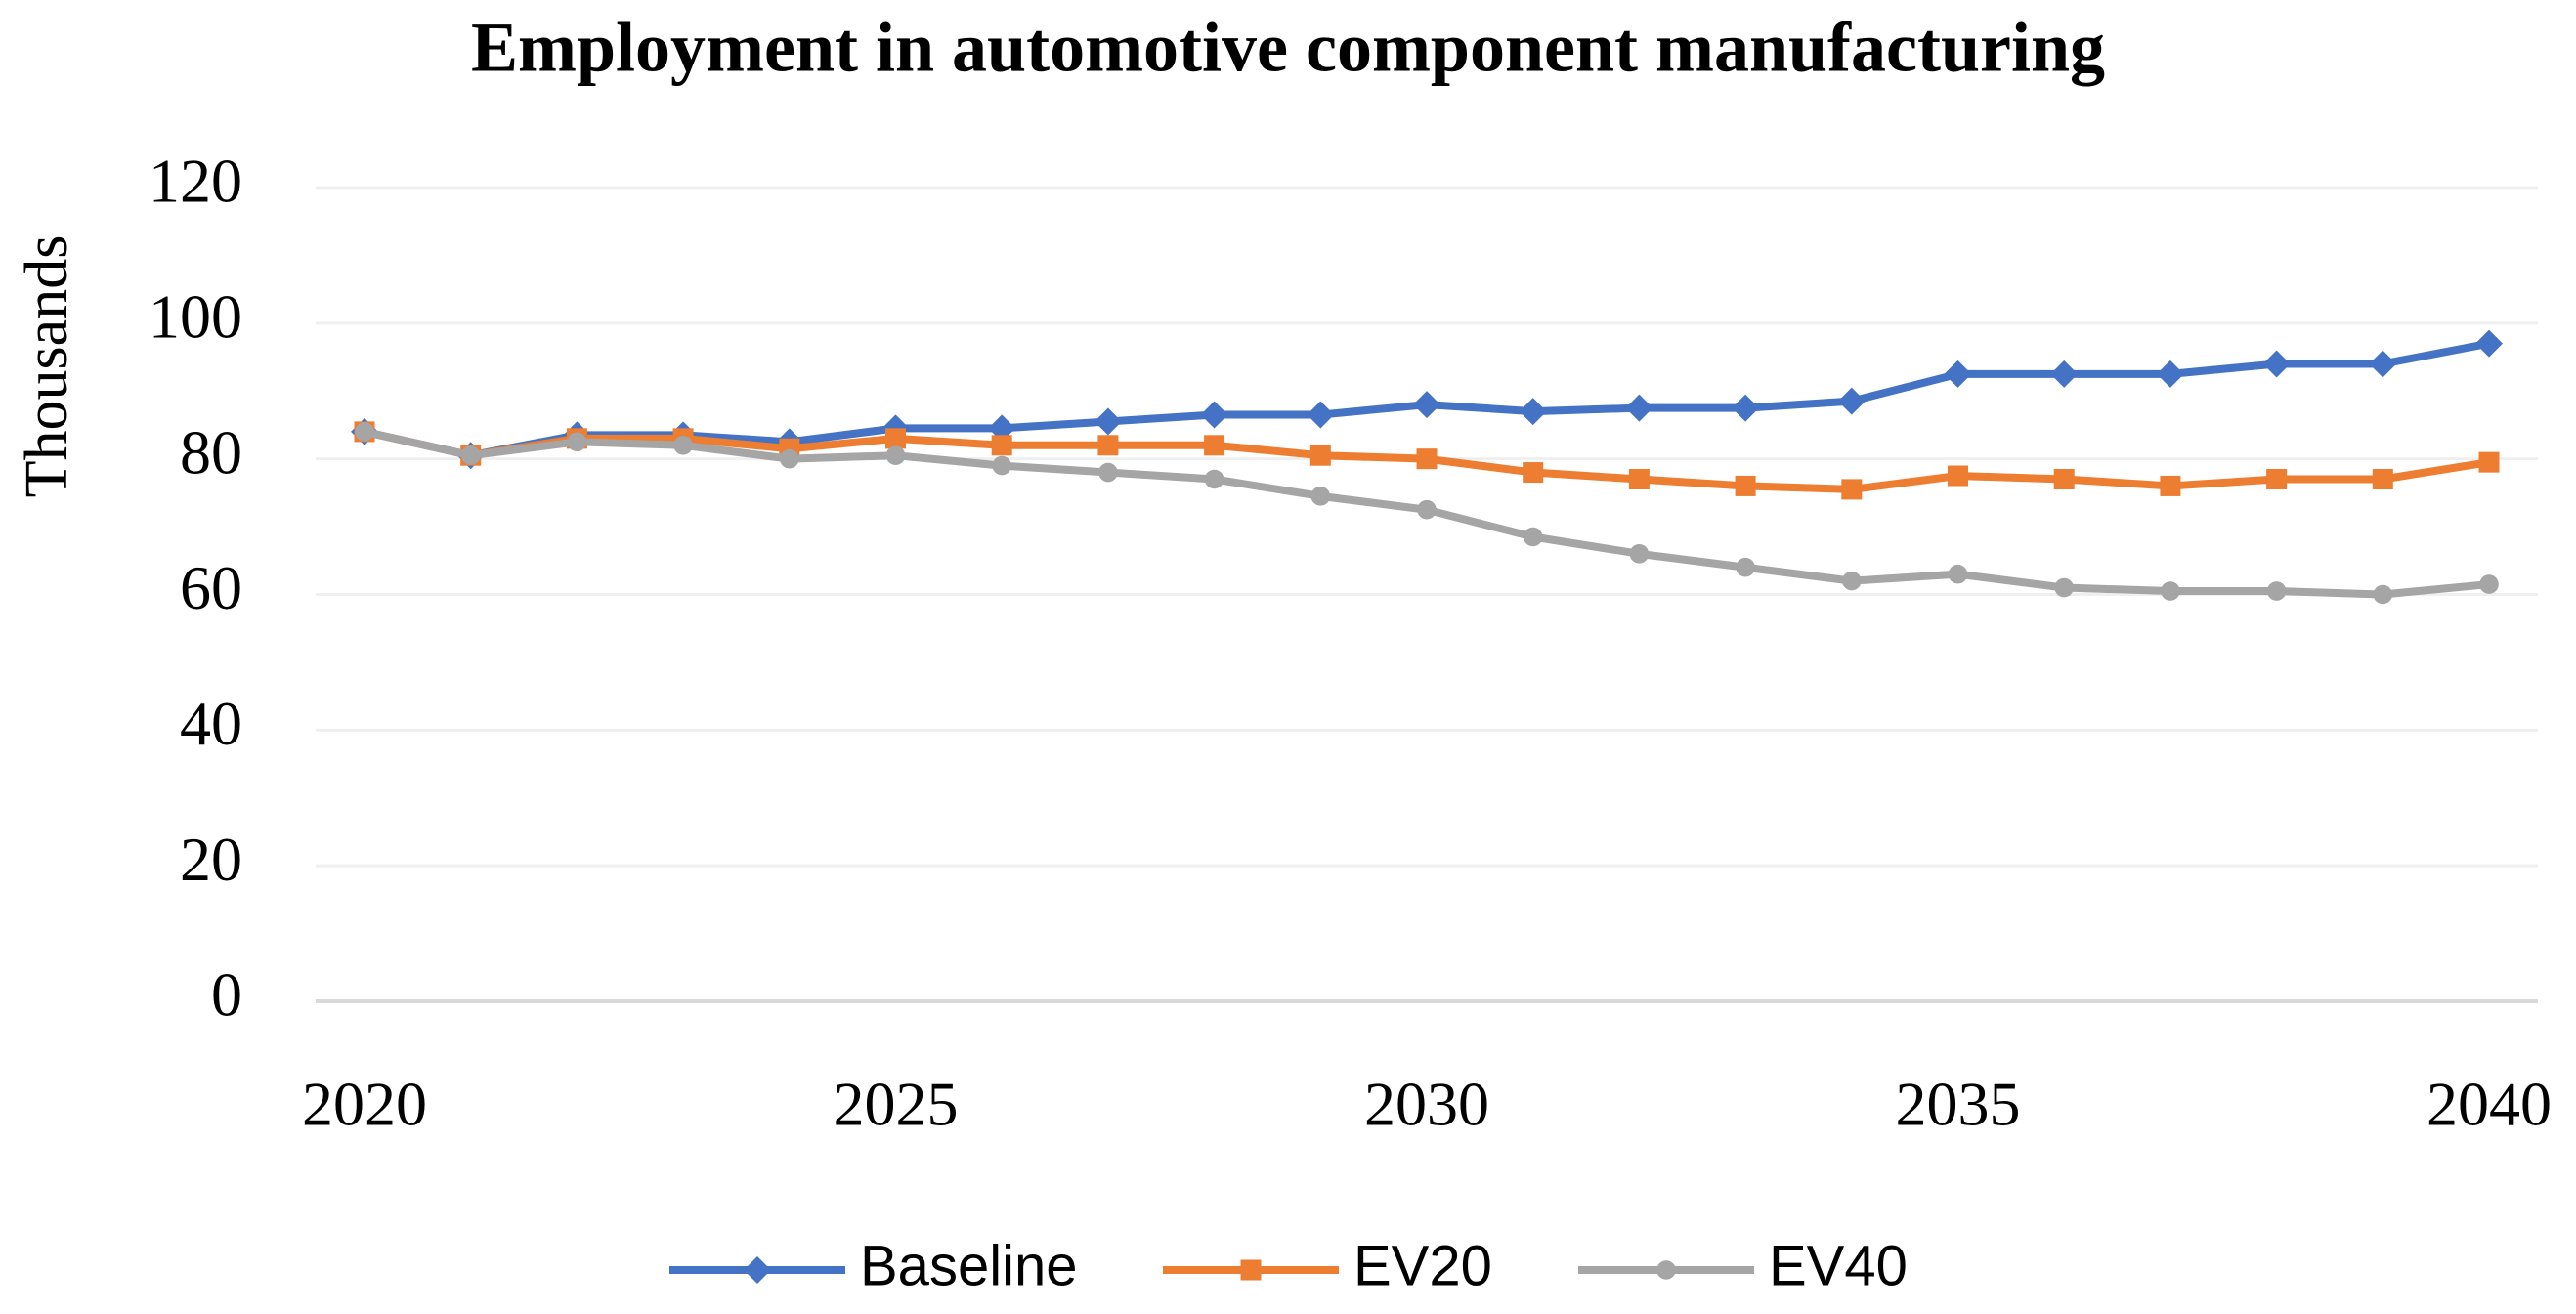  What do you see at coordinates (211, 723) in the screenshot?
I see `y-tick-label: 40` at bounding box center [211, 723].